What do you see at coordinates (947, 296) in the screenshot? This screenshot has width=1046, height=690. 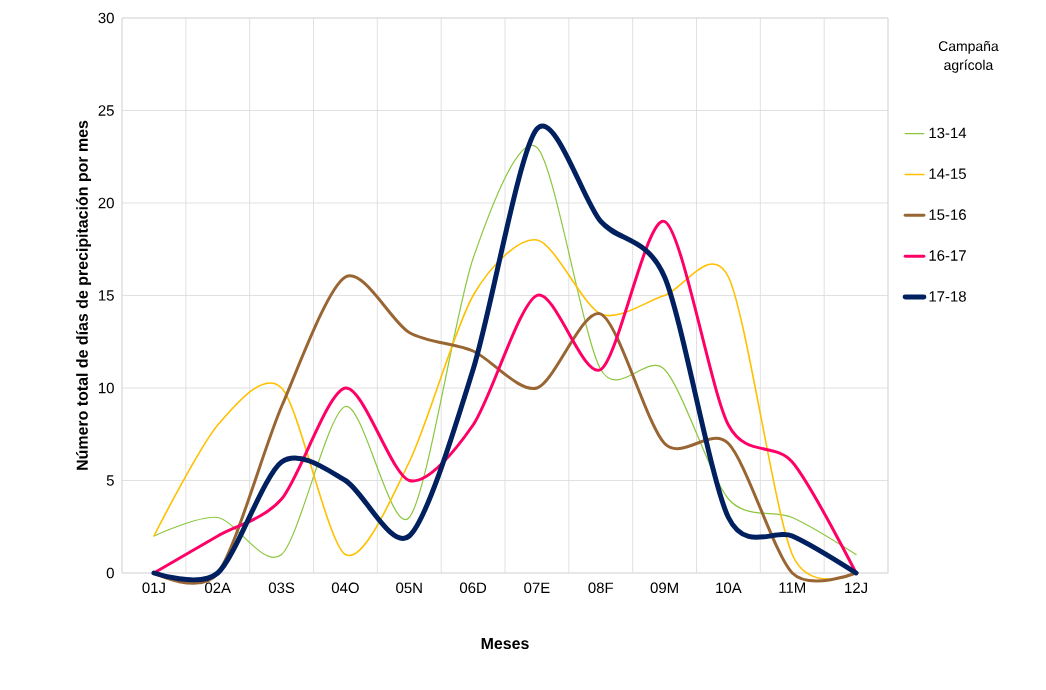 I see `legend-label: 17-18` at bounding box center [947, 296].